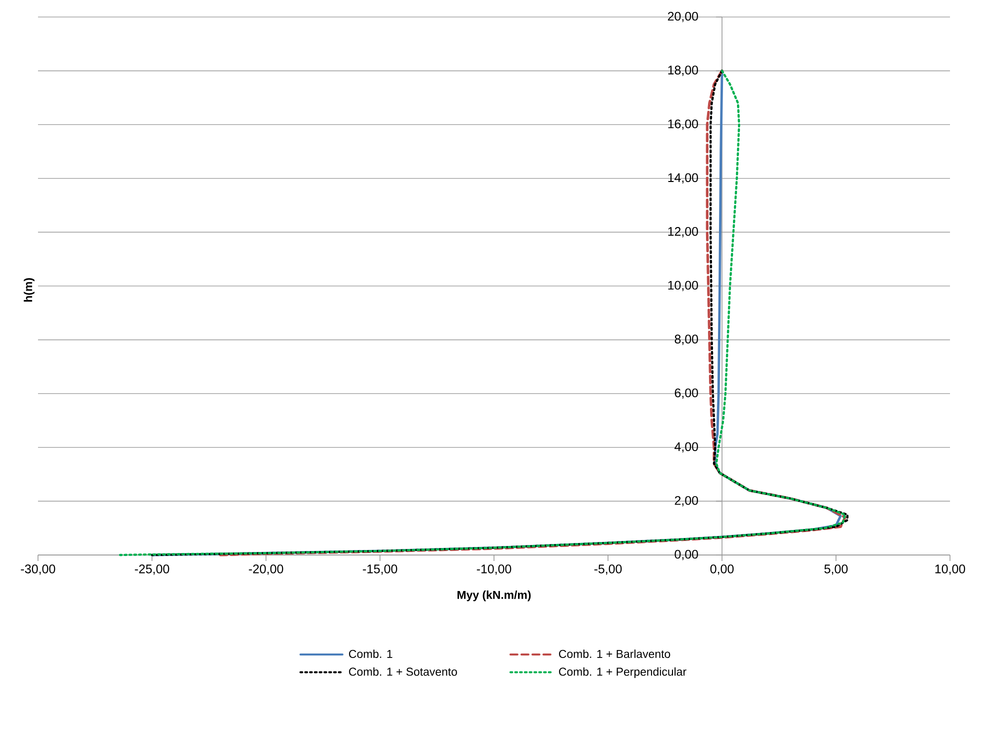  I want to click on y-tick-label: 14,00, so click(683, 178).